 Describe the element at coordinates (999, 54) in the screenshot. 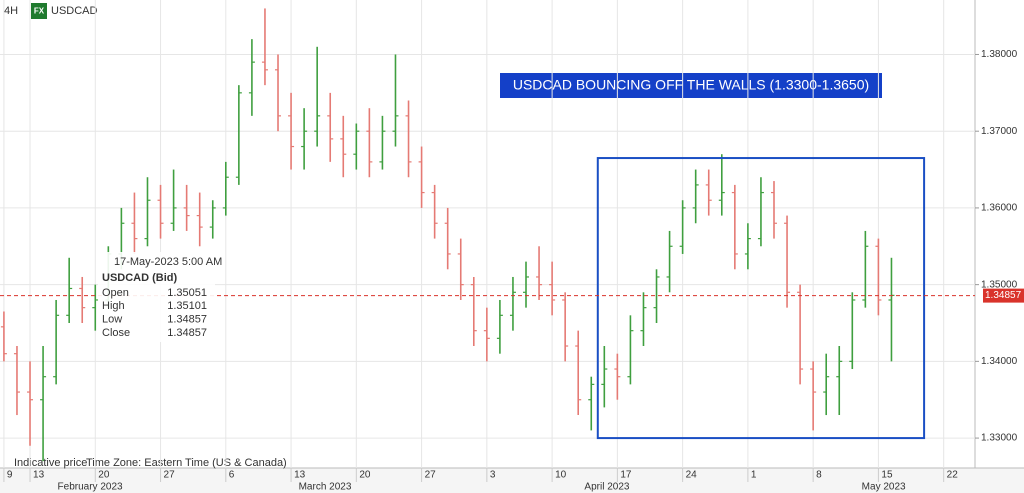

I see `y-tick-label: 1.38000` at that location.